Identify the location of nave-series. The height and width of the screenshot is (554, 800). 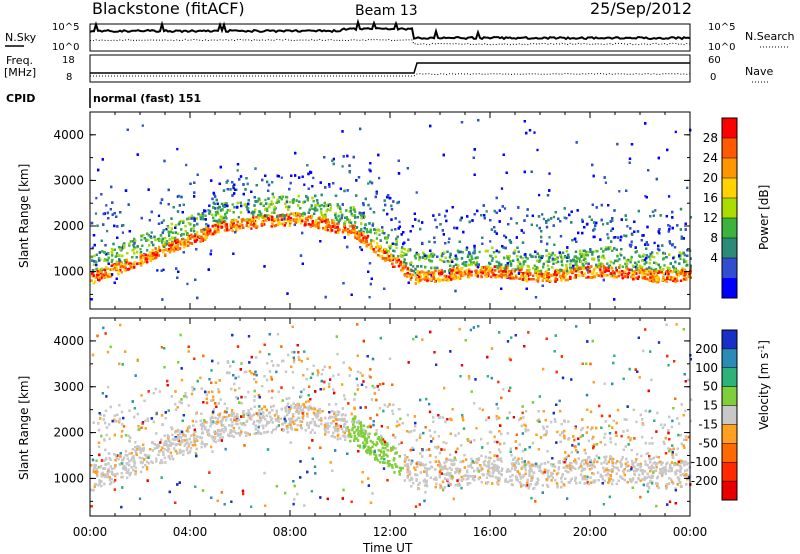
(390, 74).